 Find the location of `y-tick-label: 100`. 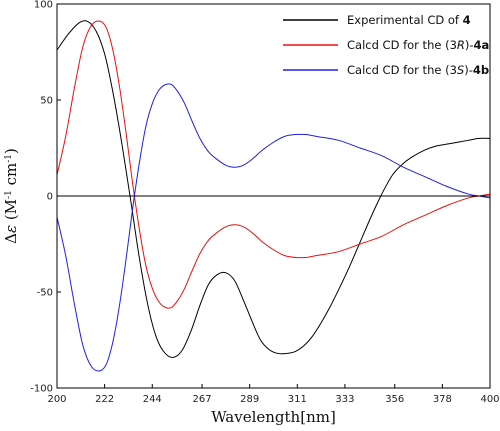

y-tick-label: 100 is located at coordinates (43, 5).